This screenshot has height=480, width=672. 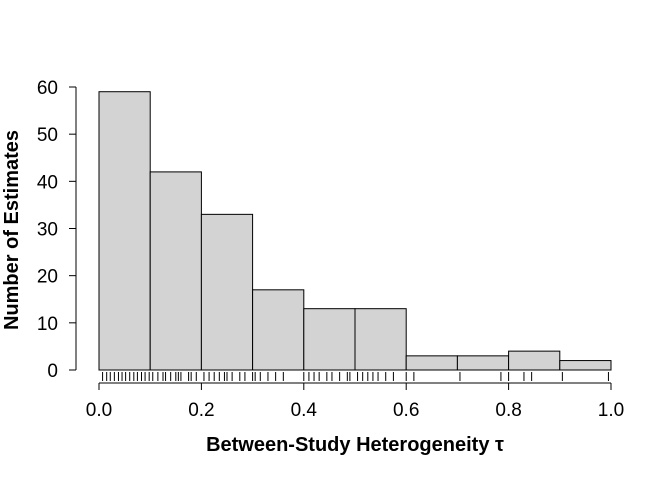 What do you see at coordinates (47, 277) in the screenshot?
I see `y-tick-label-2: 20` at bounding box center [47, 277].